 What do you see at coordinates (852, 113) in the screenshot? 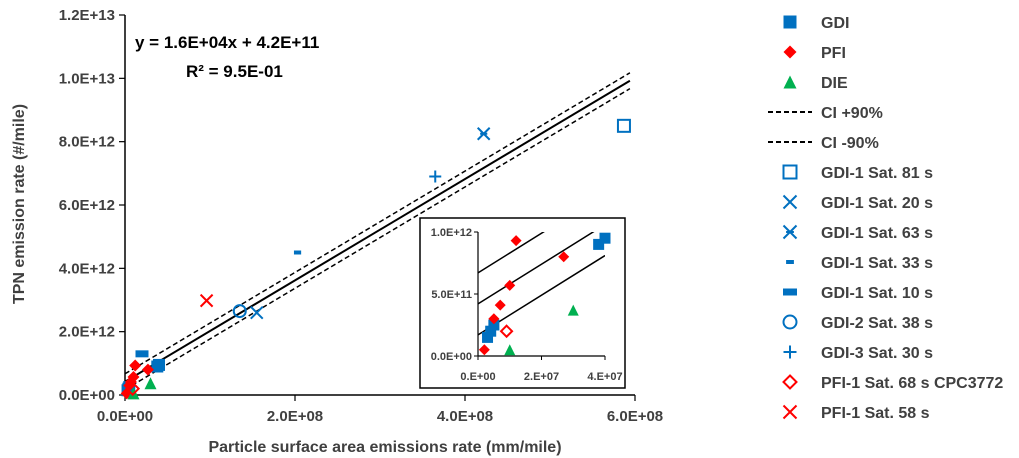
I see `legend-label: CI +90%` at bounding box center [852, 113].